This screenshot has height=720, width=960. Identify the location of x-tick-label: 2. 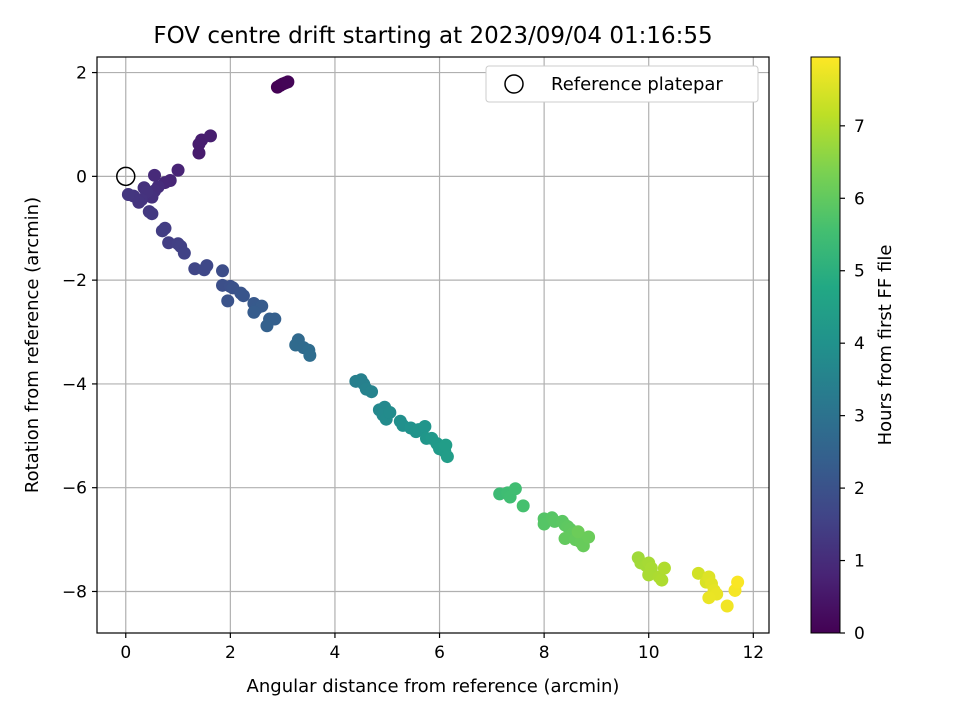
(230, 653).